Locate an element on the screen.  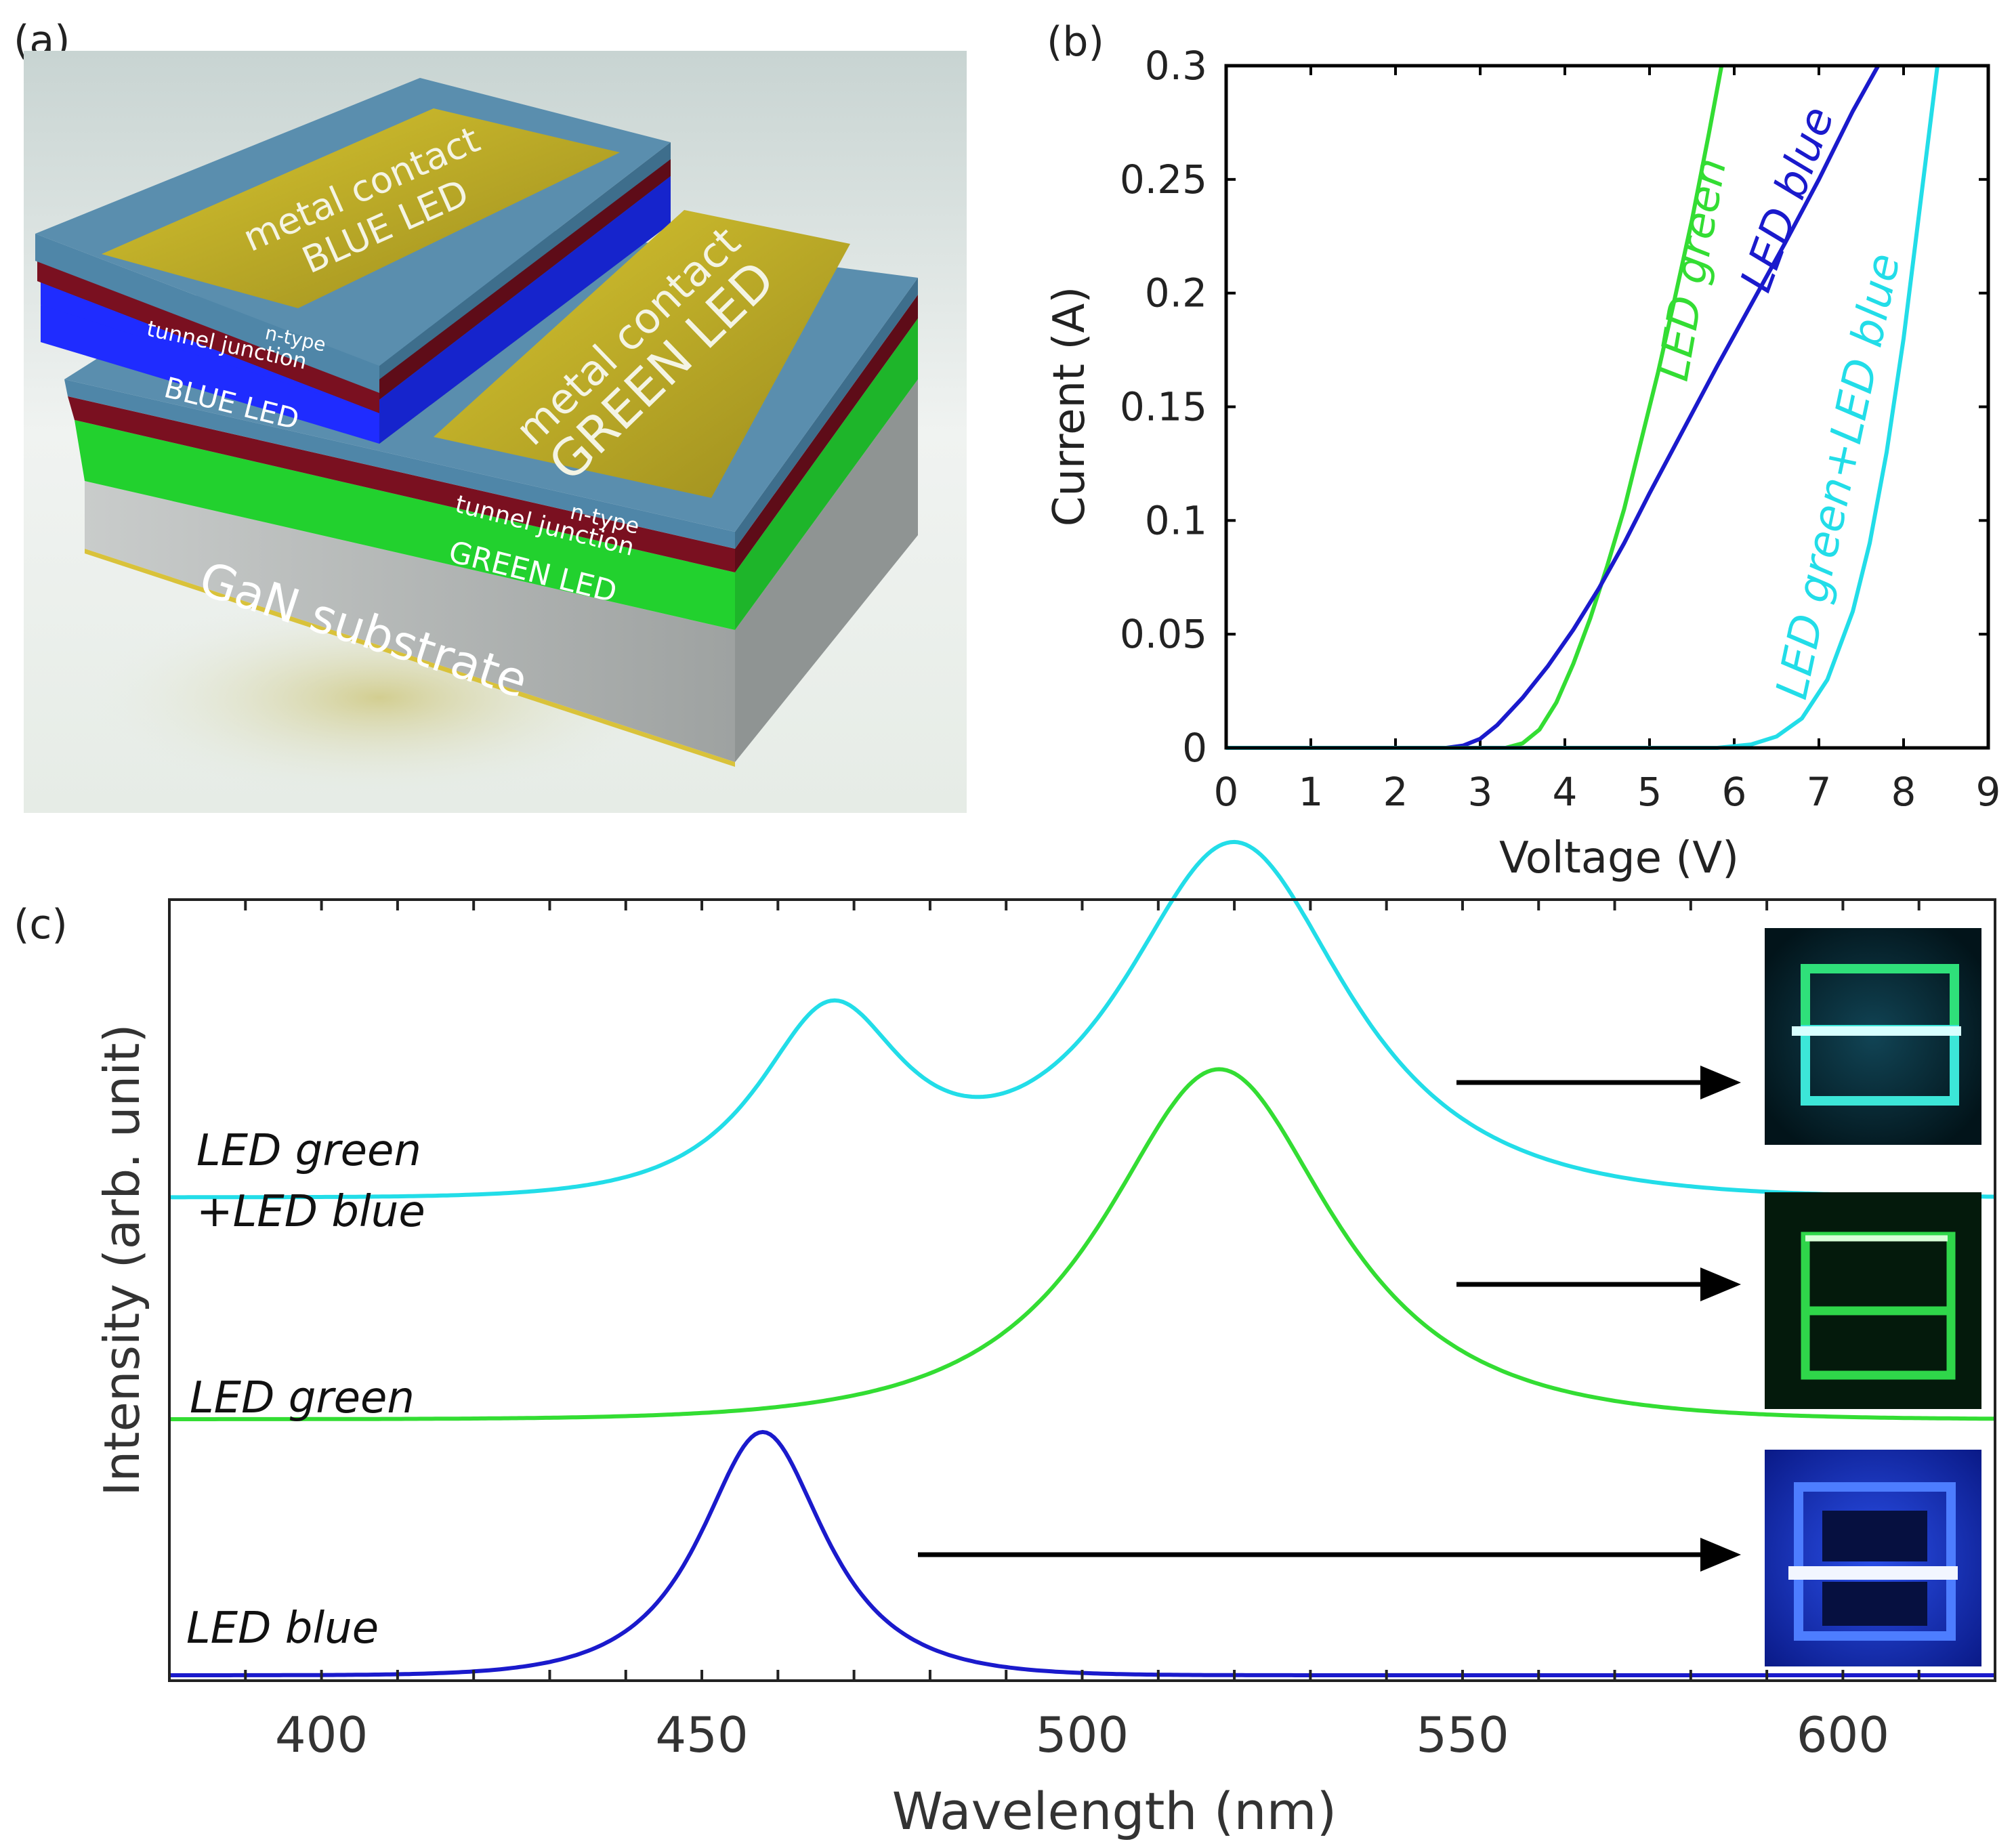
label-combined-line2: +LED blue is located at coordinates (310, 1212).